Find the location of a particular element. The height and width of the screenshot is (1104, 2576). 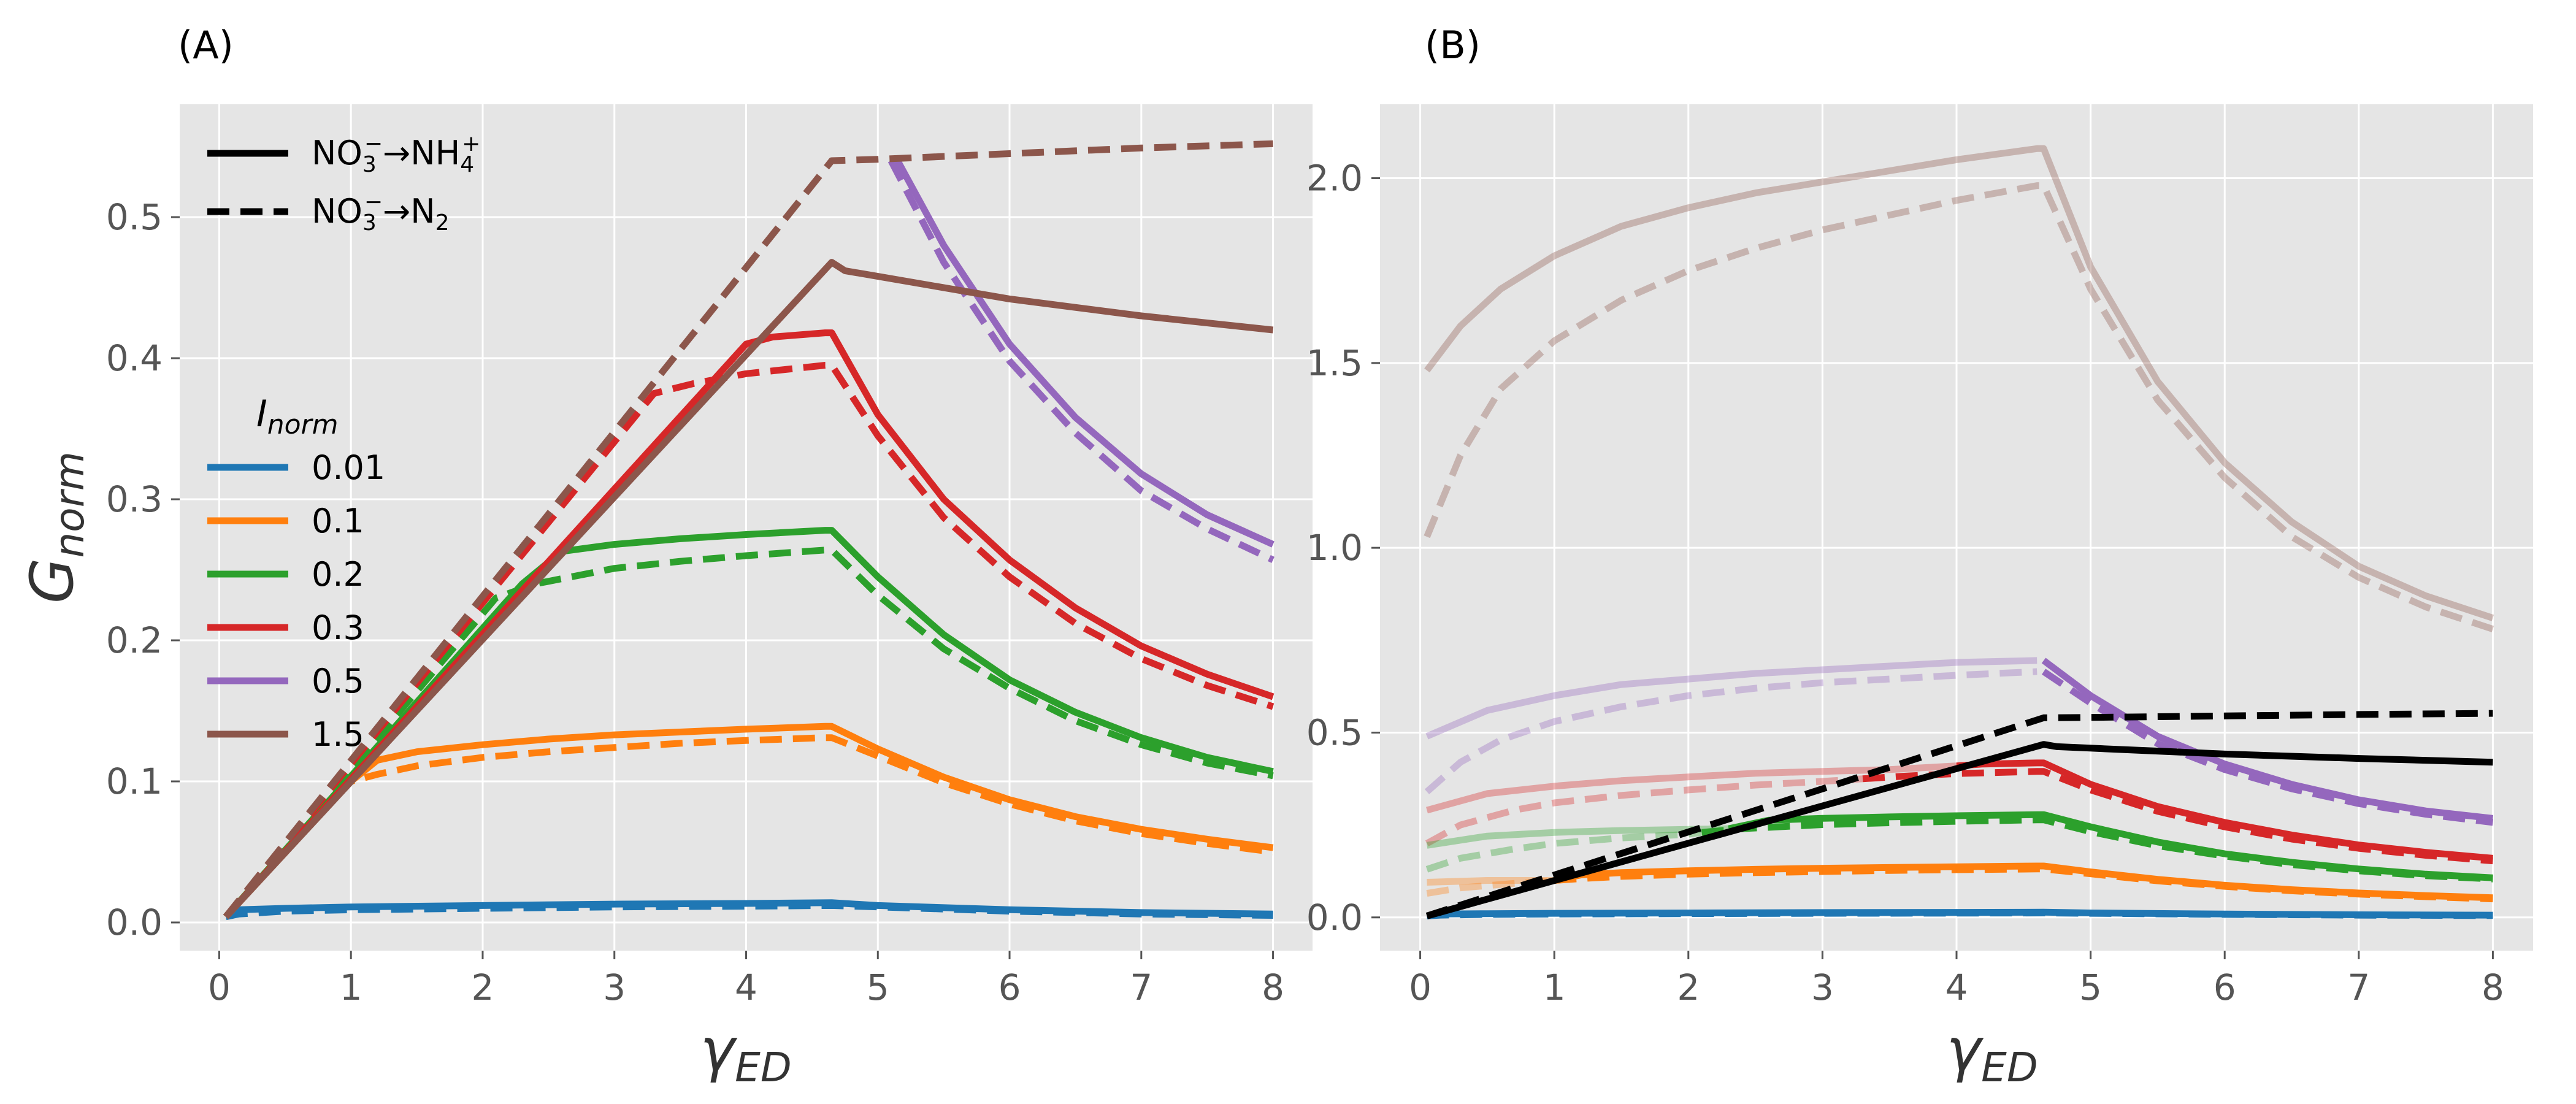

y-ticks-a: 0.0 0.1 0.2 0.3 0.4 0.5 is located at coordinates (143, 569).